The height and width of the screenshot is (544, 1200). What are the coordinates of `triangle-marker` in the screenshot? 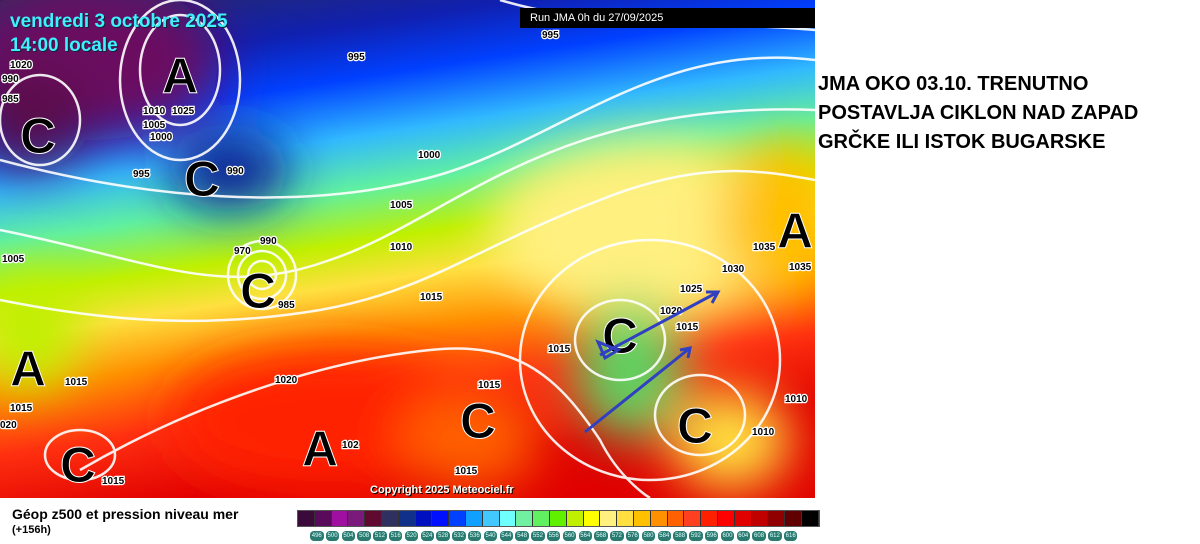 It's located at (608, 350).